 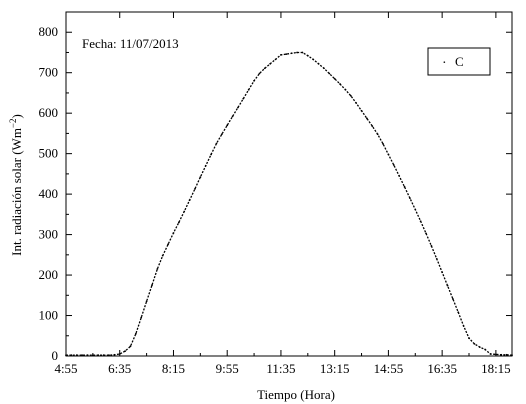 What do you see at coordinates (49, 234) in the screenshot?
I see `y-tick-label: 300` at bounding box center [49, 234].